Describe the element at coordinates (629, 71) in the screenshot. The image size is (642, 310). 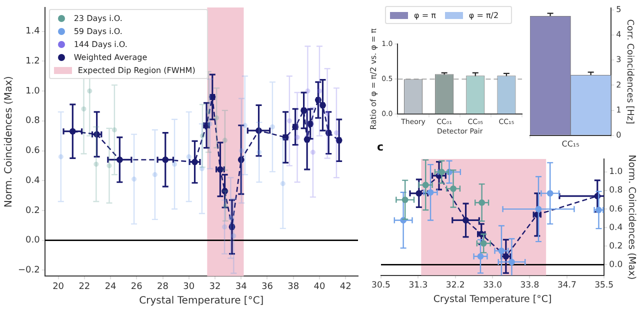
I see `y2-axis-title: Corr. Coincidences [Hz]` at that location.